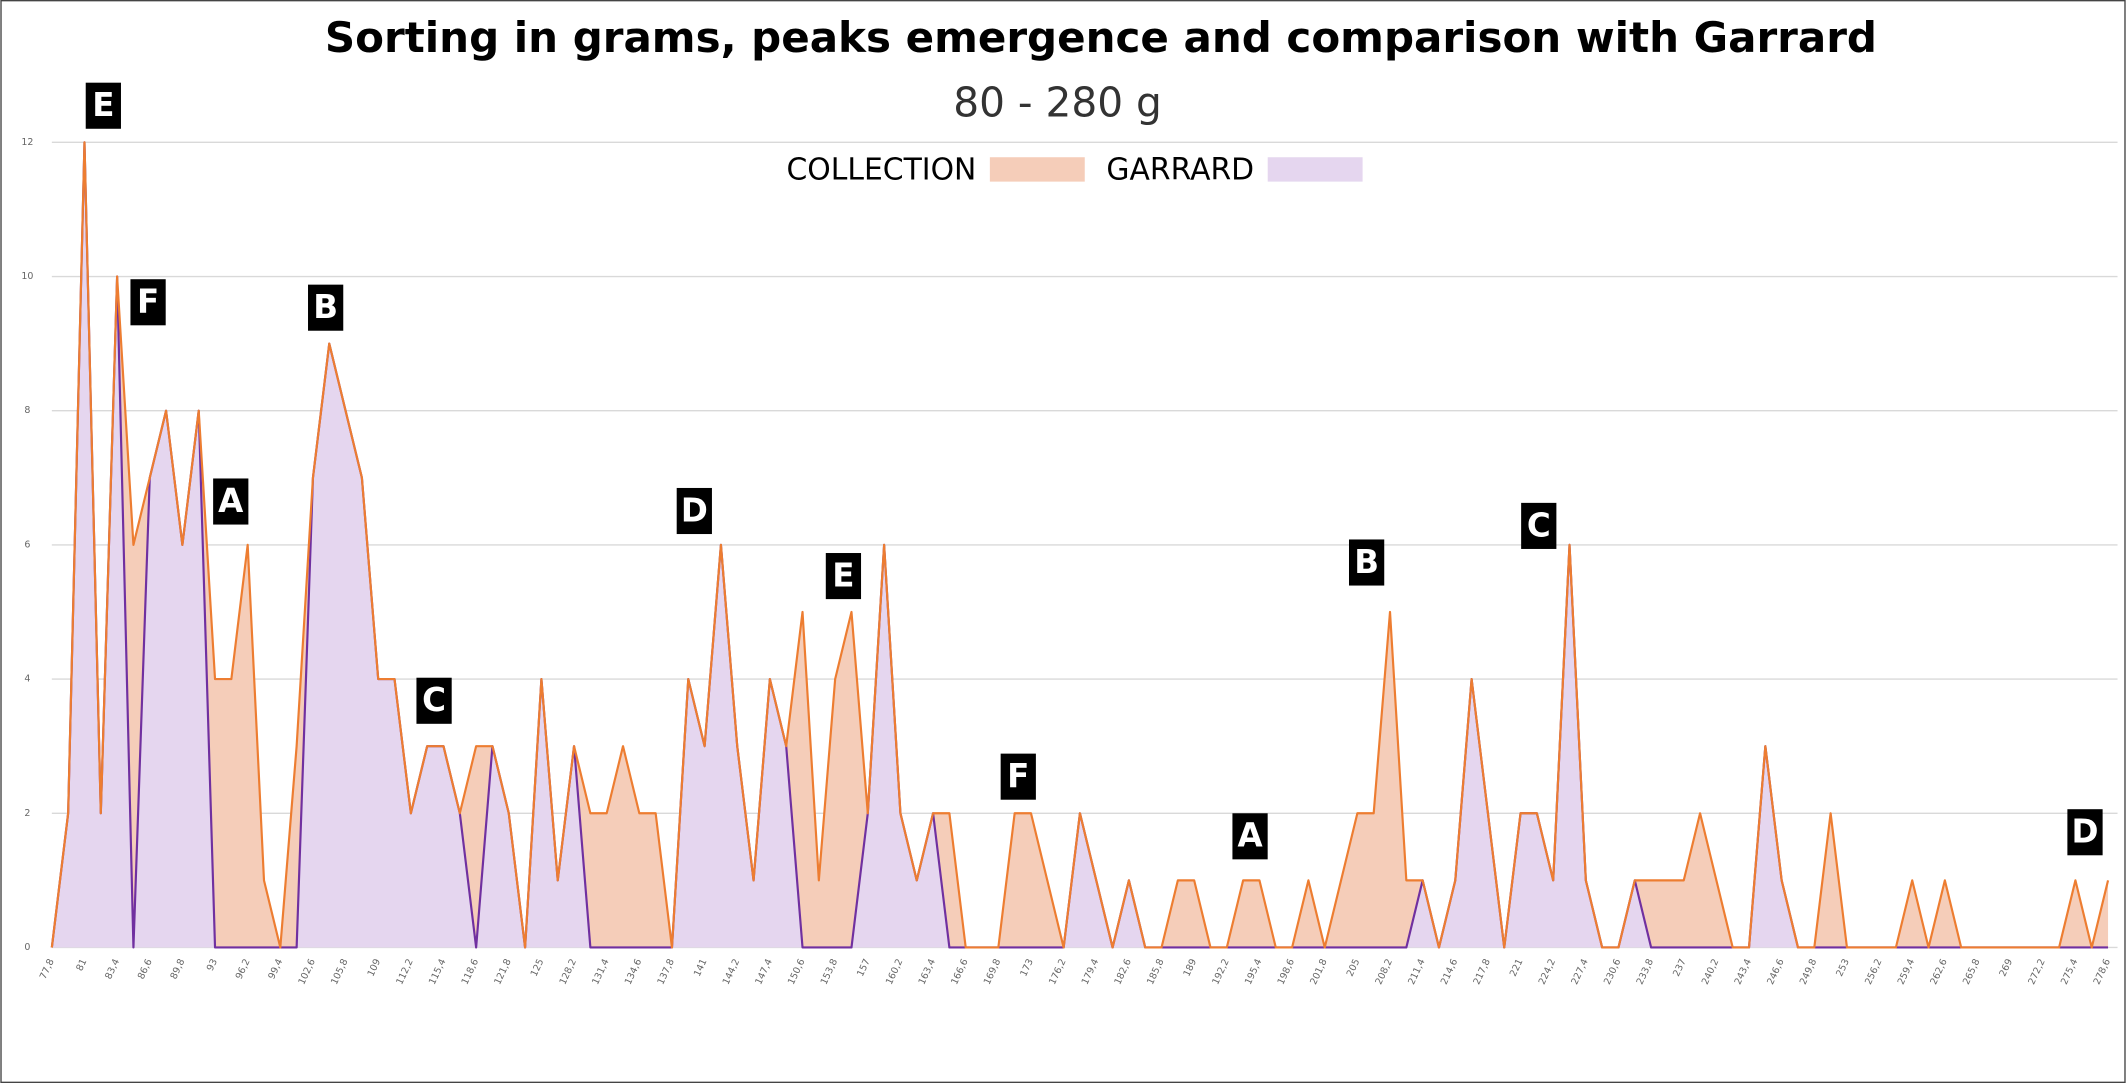  I want to click on y-tick-label: 8, so click(27, 410).